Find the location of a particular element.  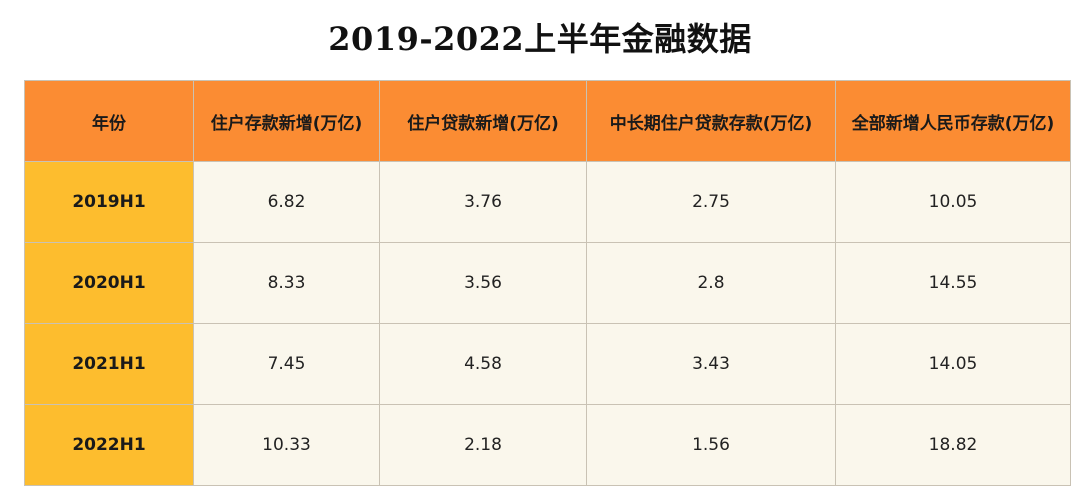

table-cell: 2.75 is located at coordinates (711, 202).